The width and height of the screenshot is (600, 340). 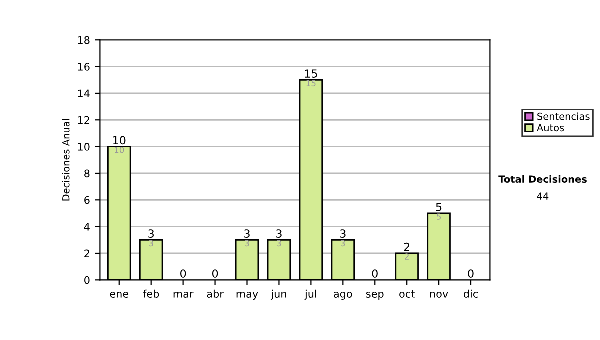 What do you see at coordinates (407, 247) in the screenshot?
I see `total-label: 2` at bounding box center [407, 247].